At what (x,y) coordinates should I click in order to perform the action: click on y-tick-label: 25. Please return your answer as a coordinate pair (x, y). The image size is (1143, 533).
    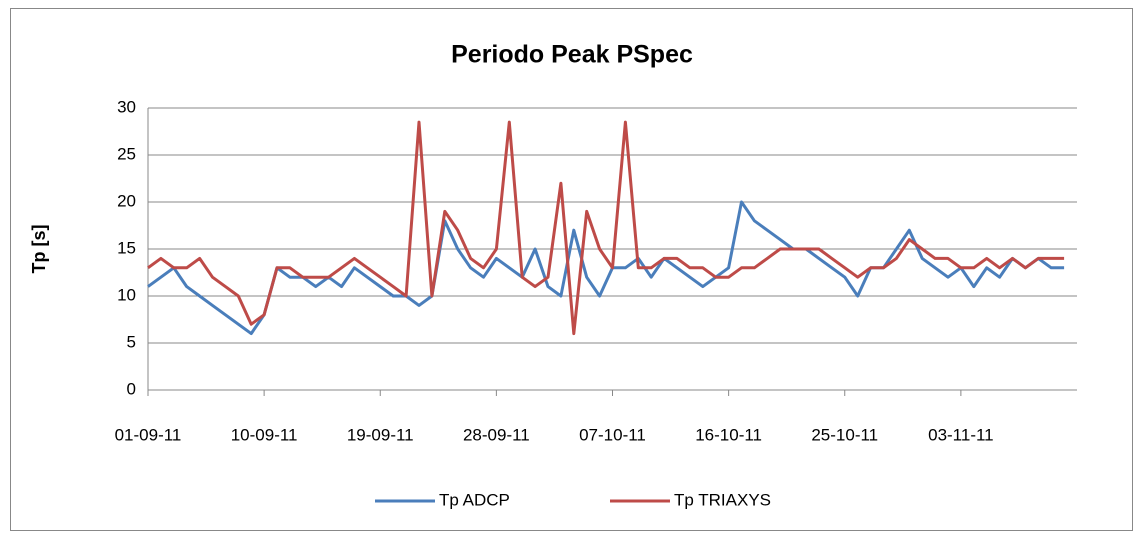
    Looking at the image, I should click on (126, 153).